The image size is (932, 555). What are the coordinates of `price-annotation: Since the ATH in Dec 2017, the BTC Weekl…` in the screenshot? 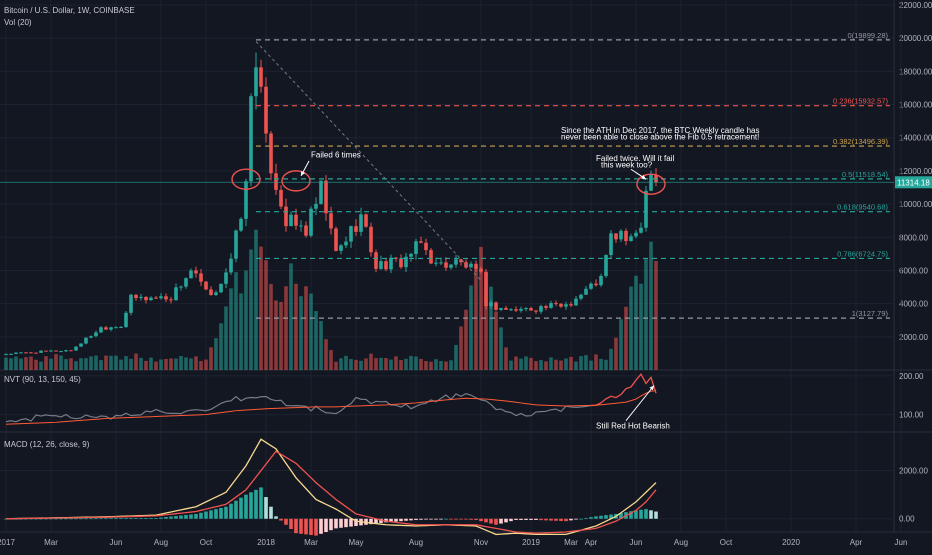 It's located at (660, 130).